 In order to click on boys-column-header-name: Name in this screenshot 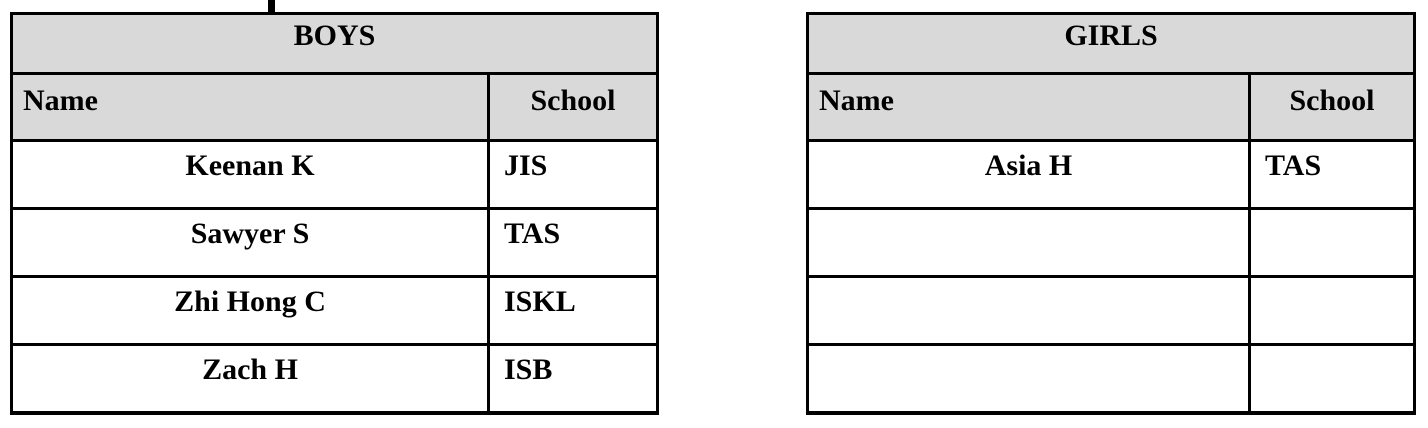, I will do `click(250, 107)`.